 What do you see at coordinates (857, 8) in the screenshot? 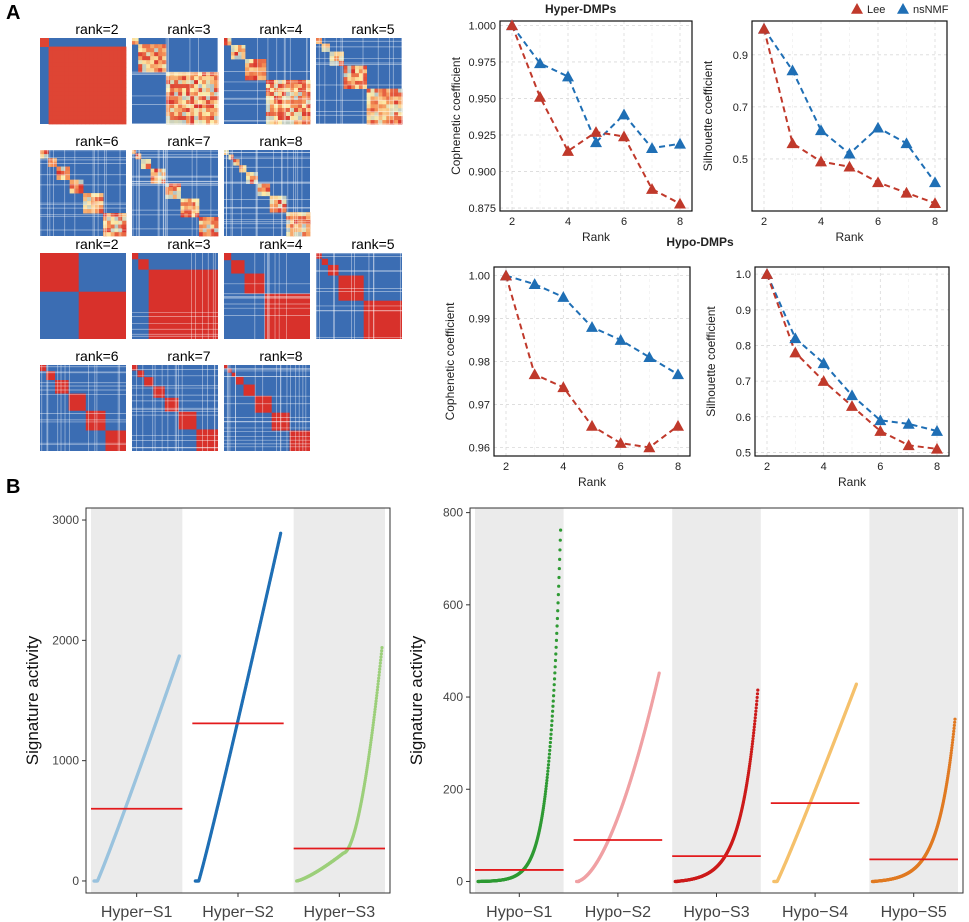
I see `legend-lee-marker` at bounding box center [857, 8].